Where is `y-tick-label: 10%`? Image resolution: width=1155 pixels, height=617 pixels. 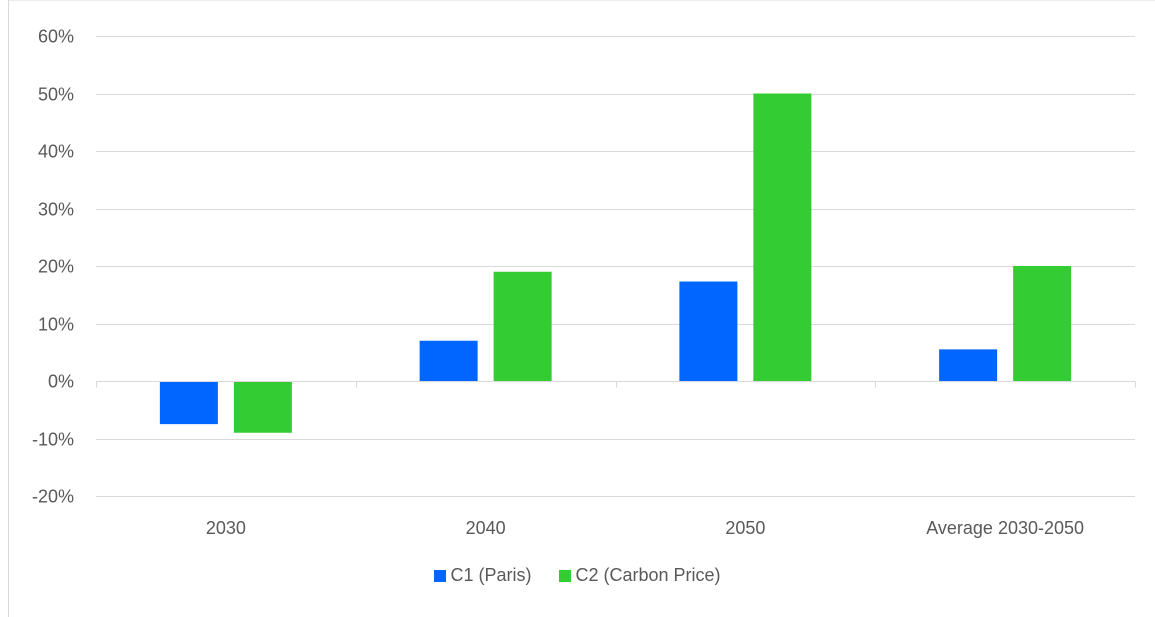
y-tick-label: 10% is located at coordinates (56, 325).